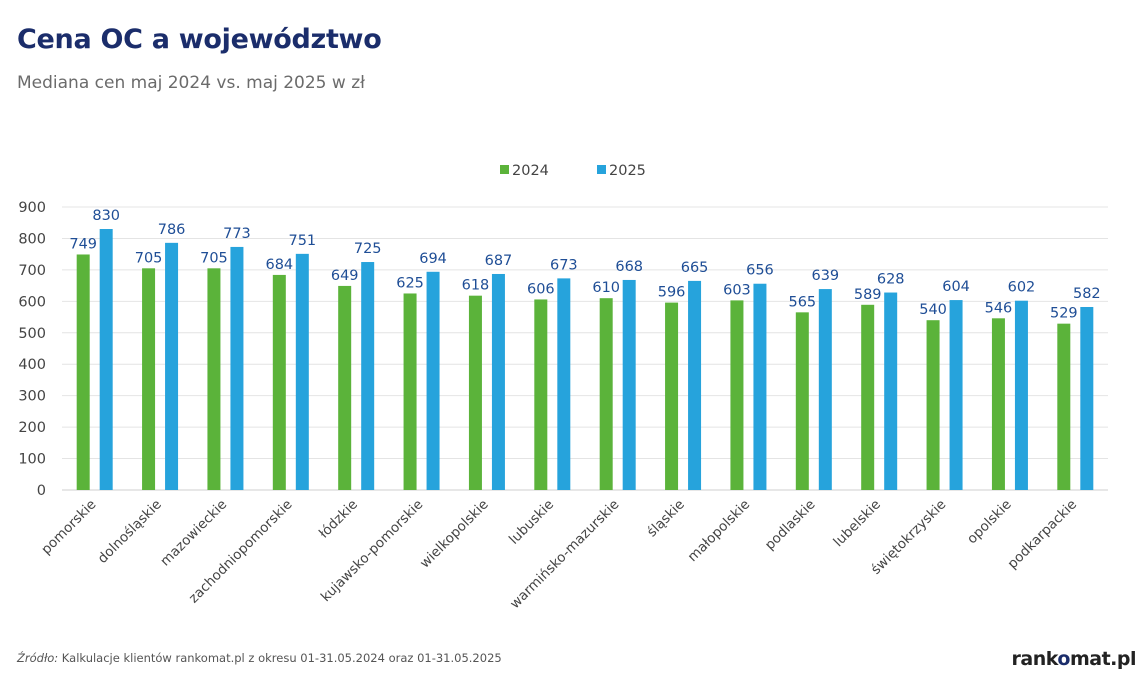 This screenshot has height=694, width=1140. I want to click on data-label: 656, so click(760, 271).